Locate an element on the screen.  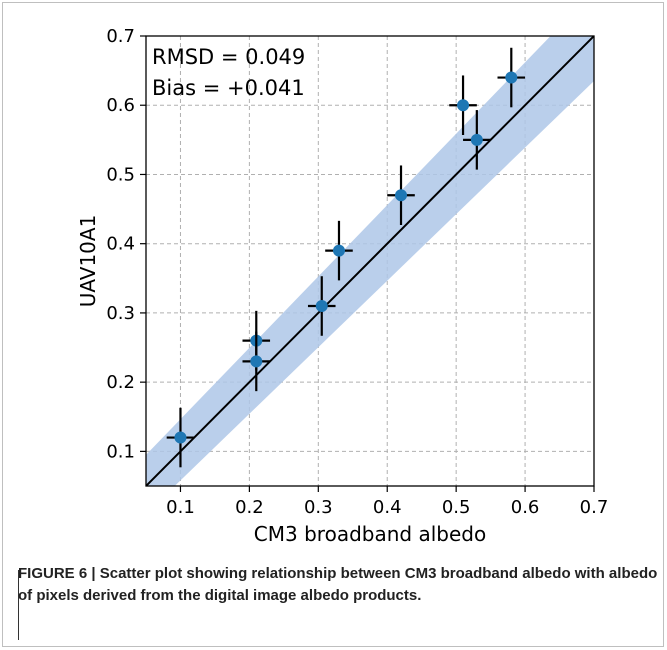
y-tick-label: 0.4 is located at coordinates (120, 244).